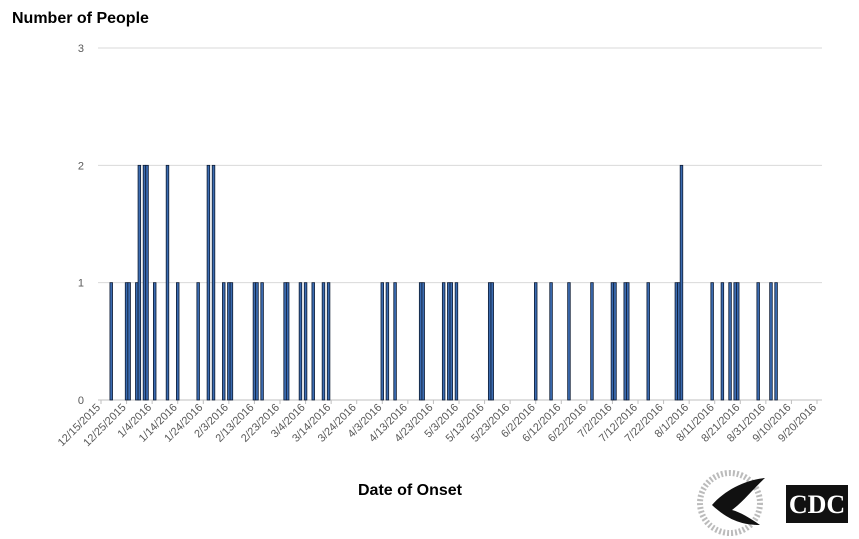 Image resolution: width=859 pixels, height=539 pixels. I want to click on cdc-logo-text: CDC, so click(817, 504).